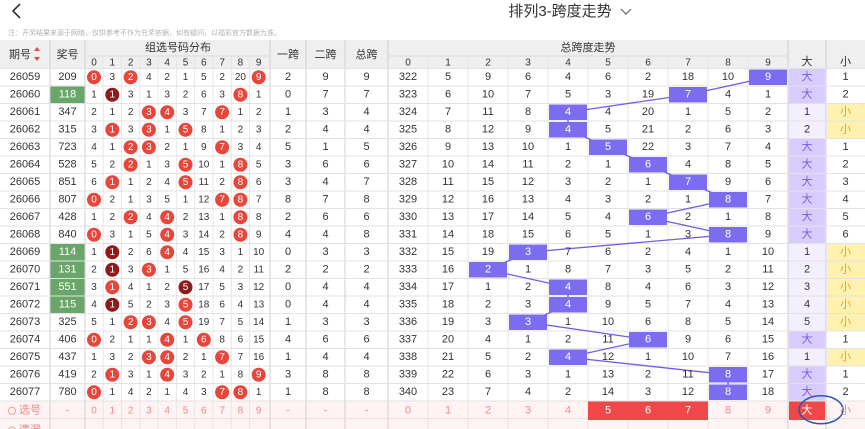  I want to click on trend-miss: 332, so click(408, 252).